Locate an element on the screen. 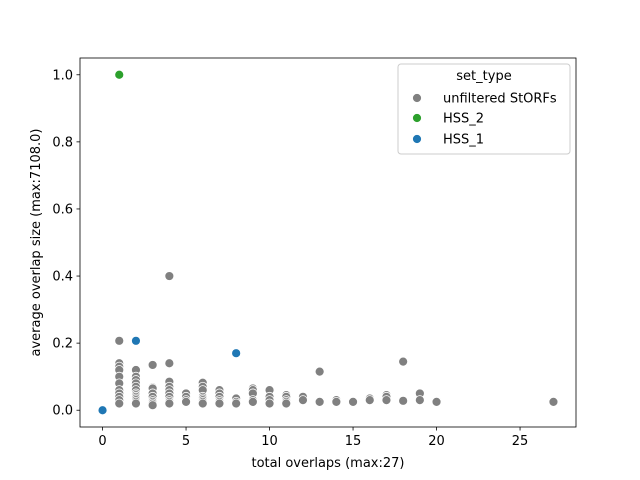 This screenshot has height=480, width=640. legend-marker-unfiltered-storfs is located at coordinates (417, 98).